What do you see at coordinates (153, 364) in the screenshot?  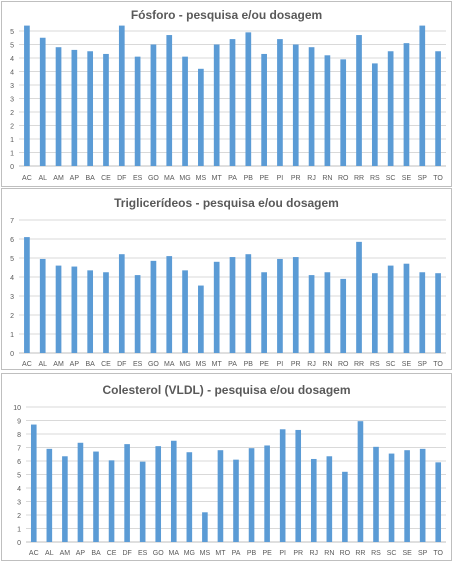 I see `x-tick-label: GO` at bounding box center [153, 364].